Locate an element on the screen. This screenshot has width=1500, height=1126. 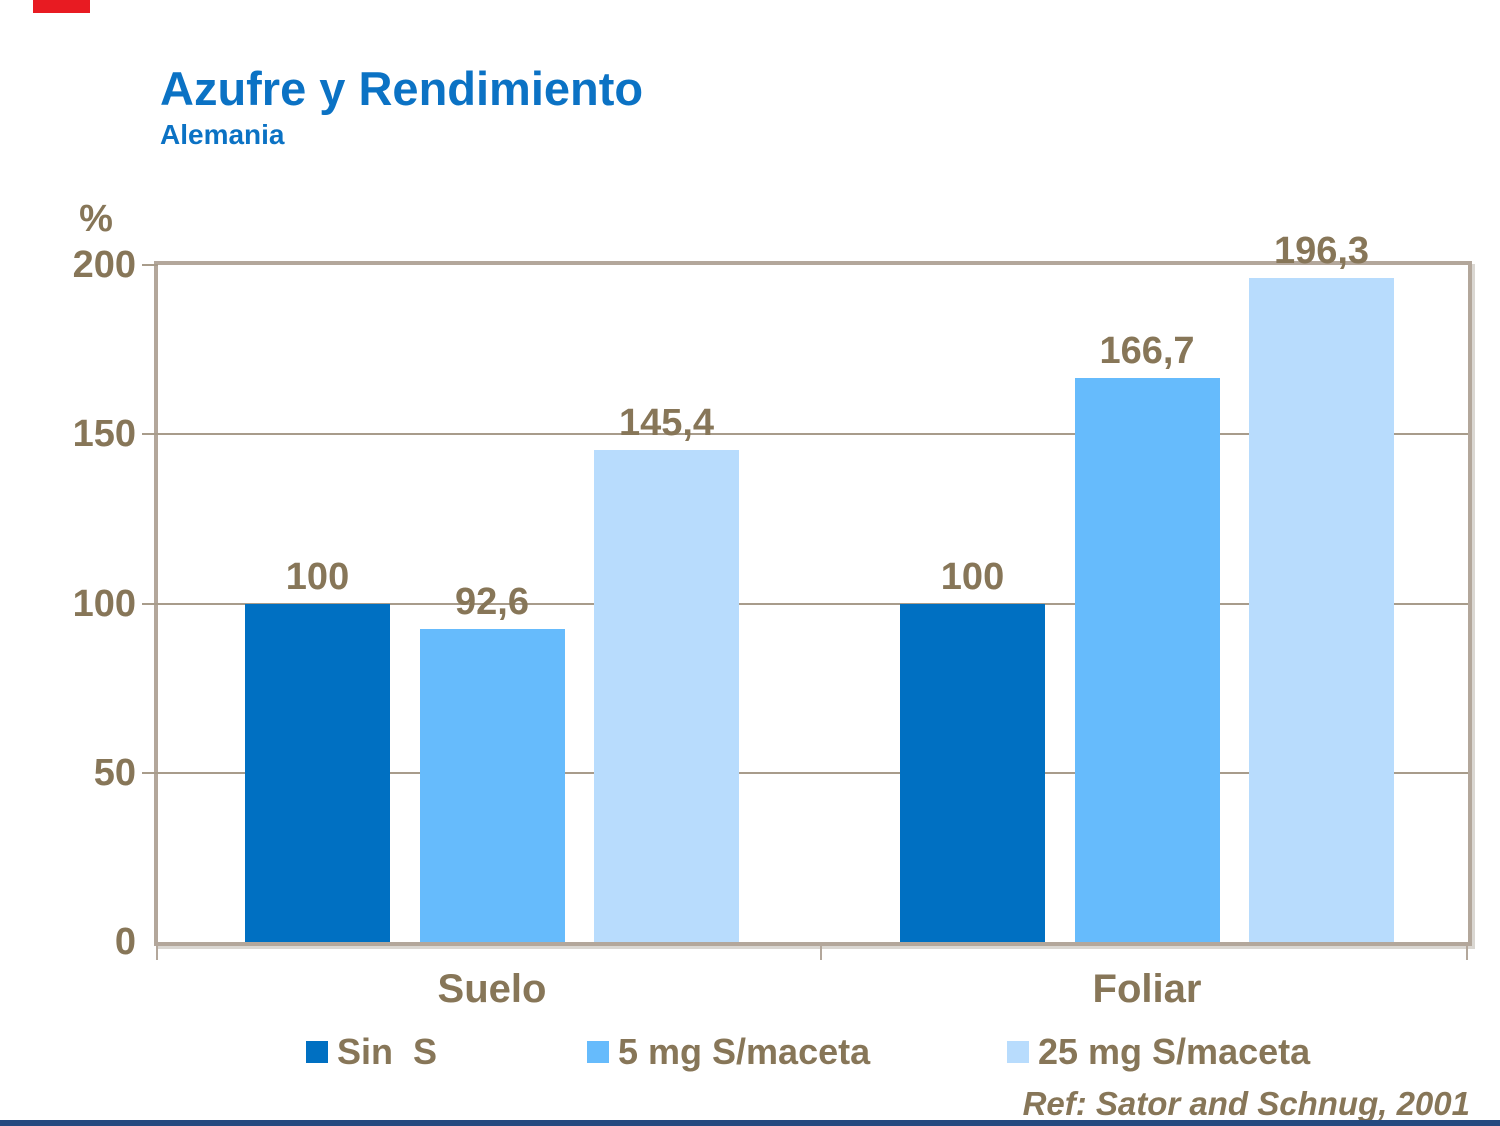
y-tick-label: 50 is located at coordinates (114, 772).